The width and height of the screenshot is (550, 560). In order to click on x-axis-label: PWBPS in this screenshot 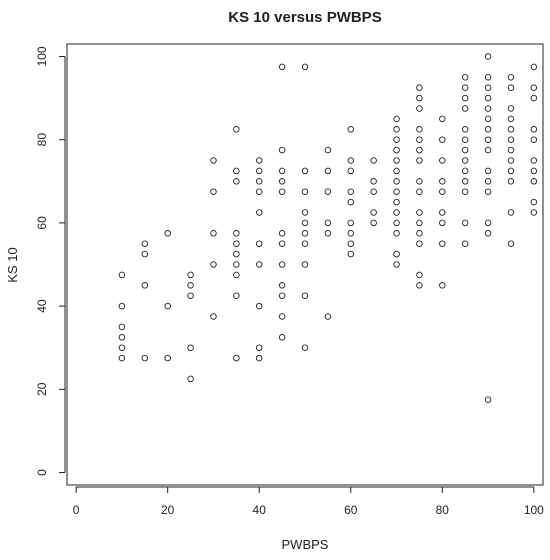, I will do `click(305, 544)`.